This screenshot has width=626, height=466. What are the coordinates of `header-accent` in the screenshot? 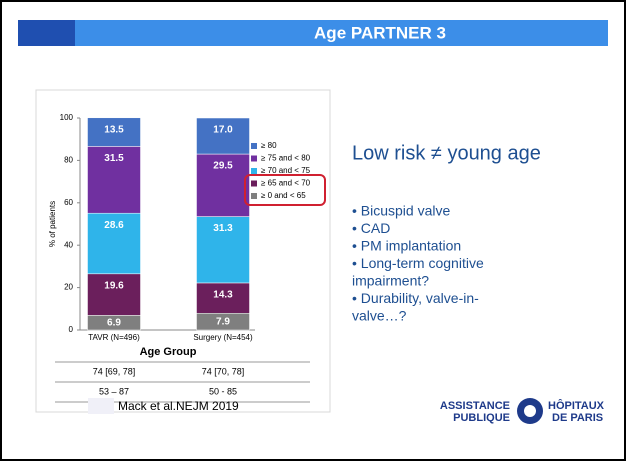 It's located at (46, 33).